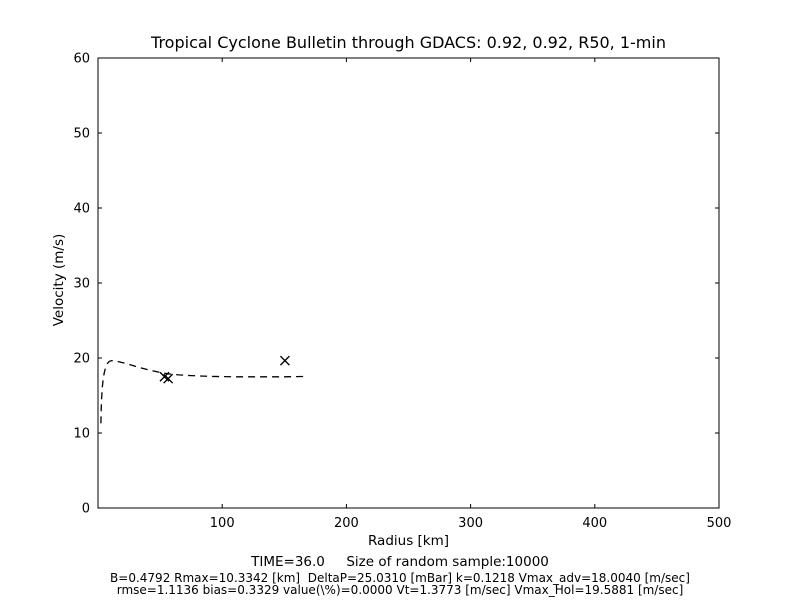 Image resolution: width=800 pixels, height=600 pixels. I want to click on y-tick-label: 30, so click(81, 284).